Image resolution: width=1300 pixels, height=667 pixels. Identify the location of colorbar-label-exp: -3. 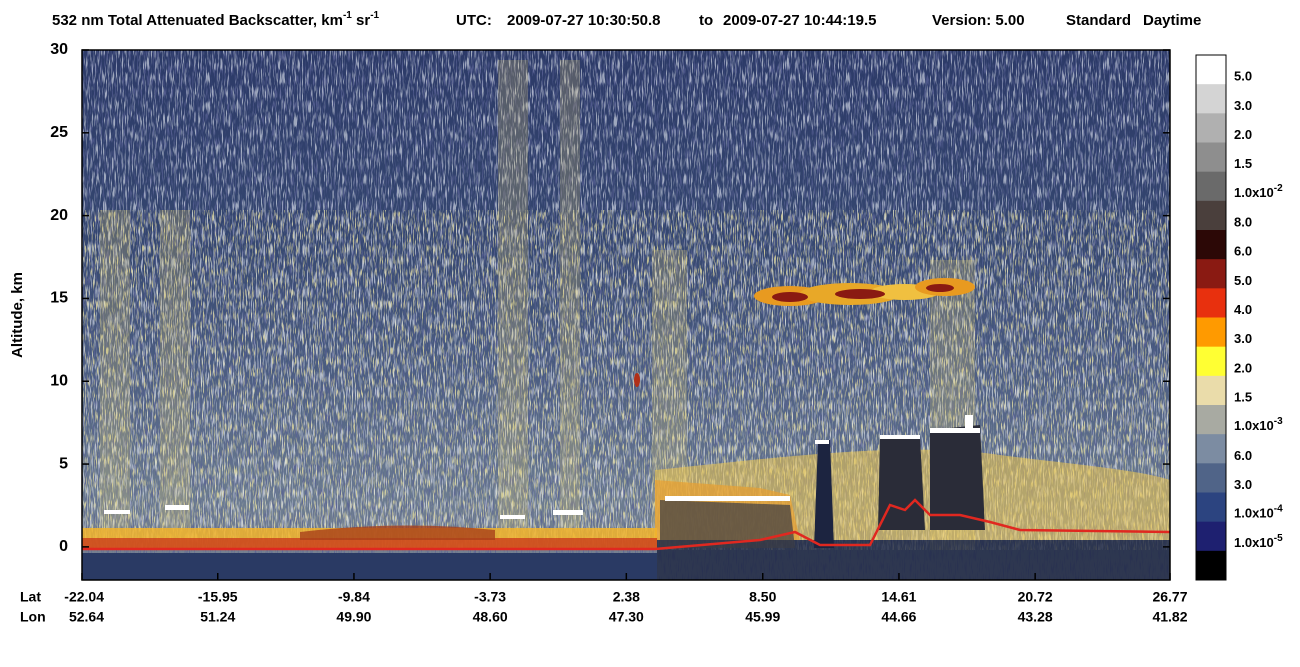
(1278, 421).